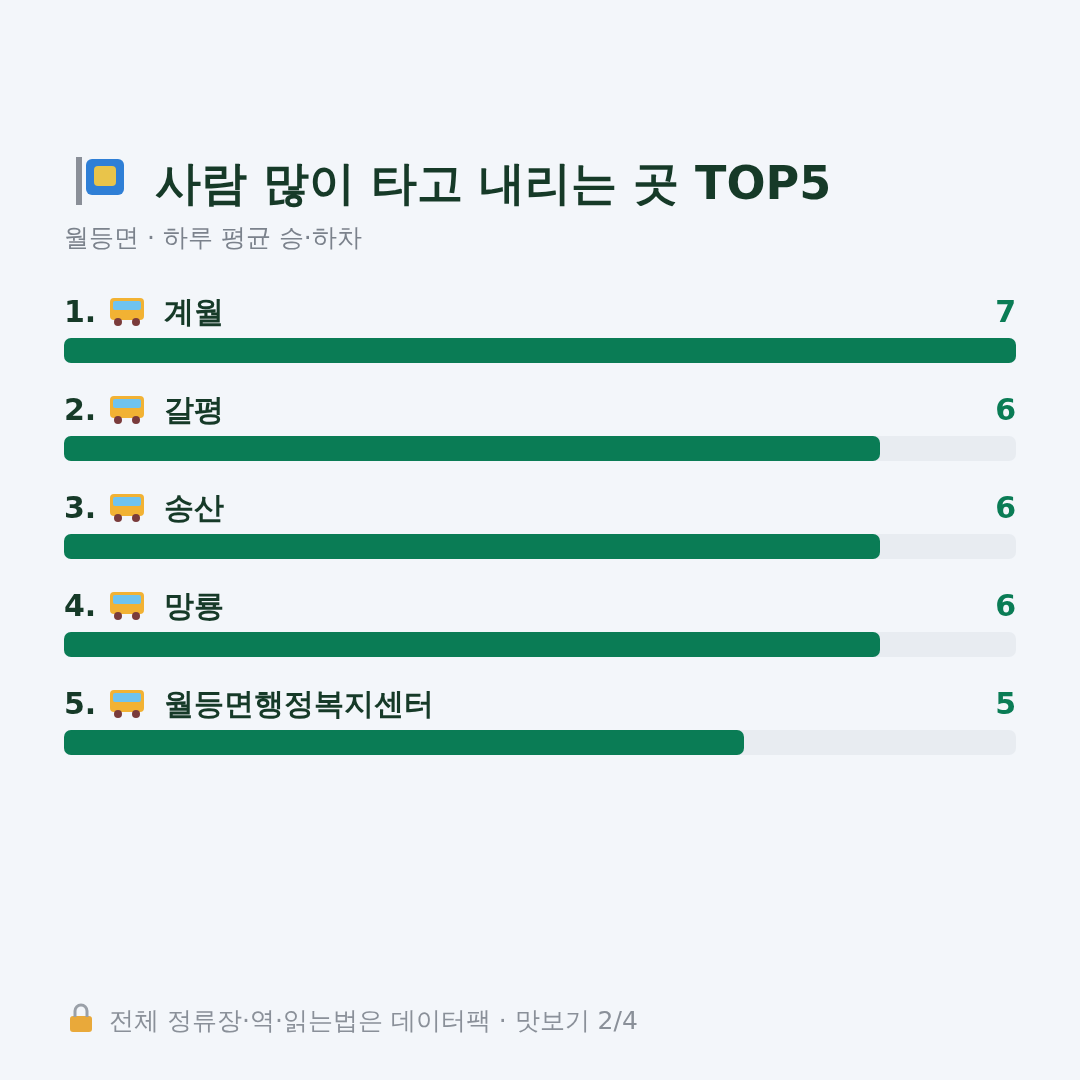 The width and height of the screenshot is (1080, 1080). What do you see at coordinates (493, 183) in the screenshot?
I see `chart-title: 사람 많이 타고 내리는 곳 TOP5` at bounding box center [493, 183].